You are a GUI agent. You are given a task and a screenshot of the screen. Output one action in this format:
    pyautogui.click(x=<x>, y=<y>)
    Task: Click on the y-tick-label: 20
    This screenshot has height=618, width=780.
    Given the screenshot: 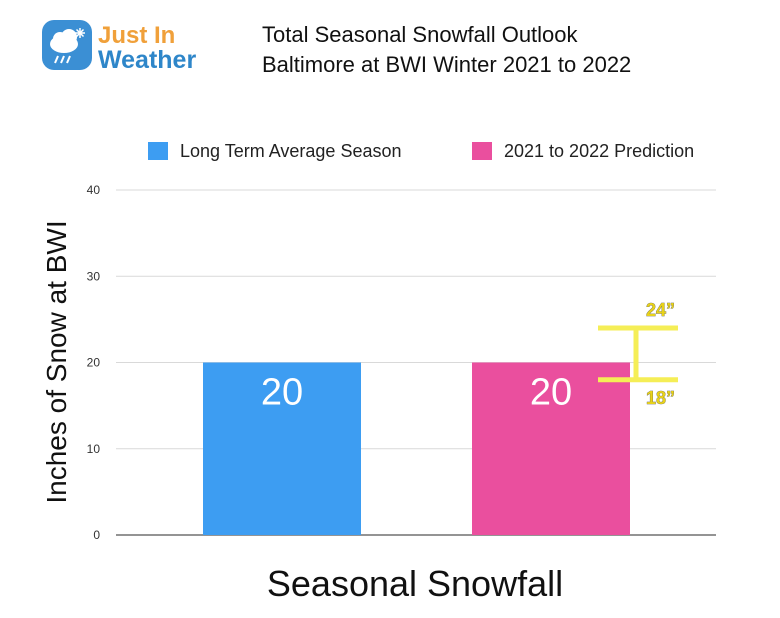 What is the action you would take?
    pyautogui.click(x=94, y=363)
    